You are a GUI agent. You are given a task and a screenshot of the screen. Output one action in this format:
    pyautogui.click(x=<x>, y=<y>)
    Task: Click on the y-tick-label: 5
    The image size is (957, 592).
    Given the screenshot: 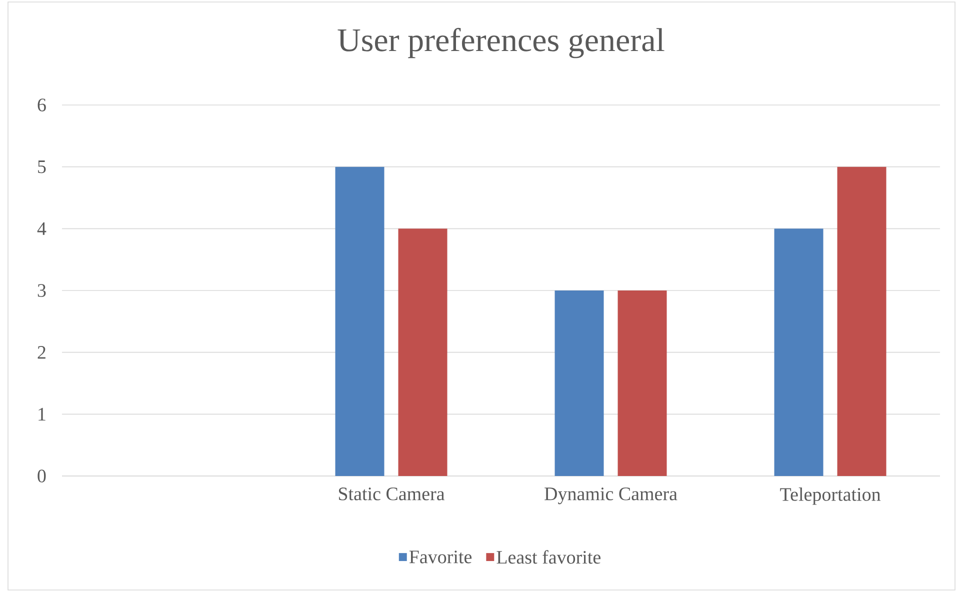 What is the action you would take?
    pyautogui.click(x=42, y=167)
    